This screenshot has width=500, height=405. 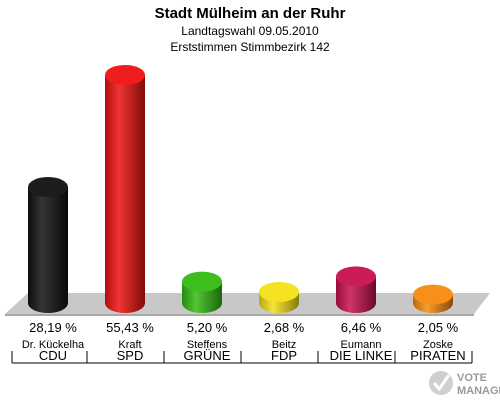 I want to click on party-label: FDP, so click(x=284, y=355).